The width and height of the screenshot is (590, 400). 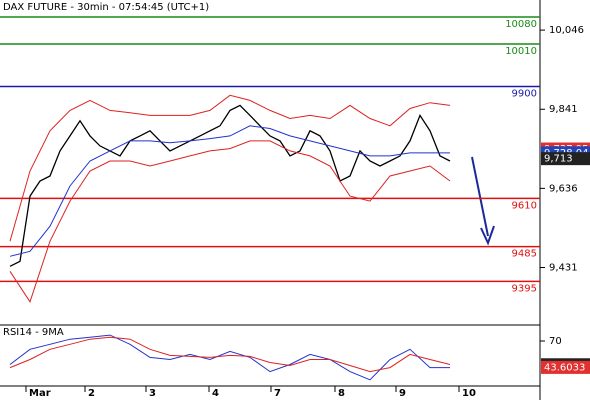 What do you see at coordinates (469, 393) in the screenshot?
I see `x-tick-label: 10` at bounding box center [469, 393].